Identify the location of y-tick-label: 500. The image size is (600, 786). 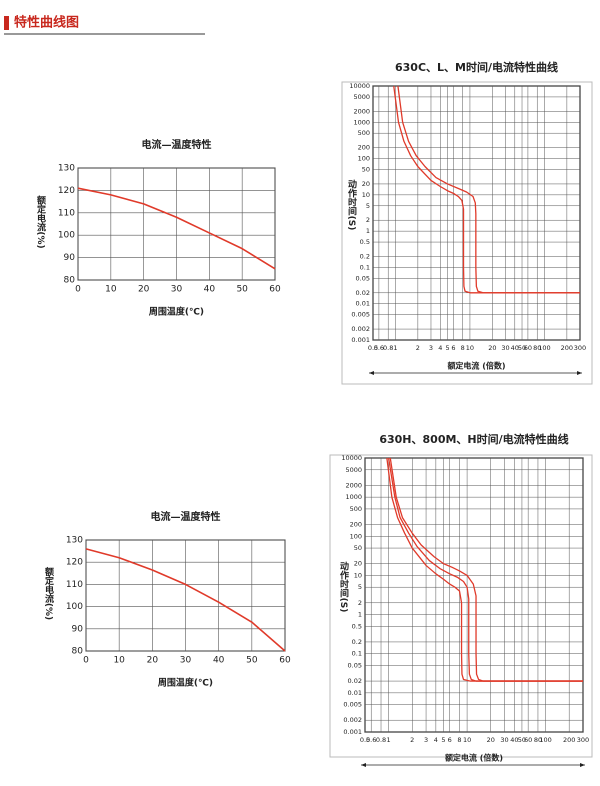
(356, 509).